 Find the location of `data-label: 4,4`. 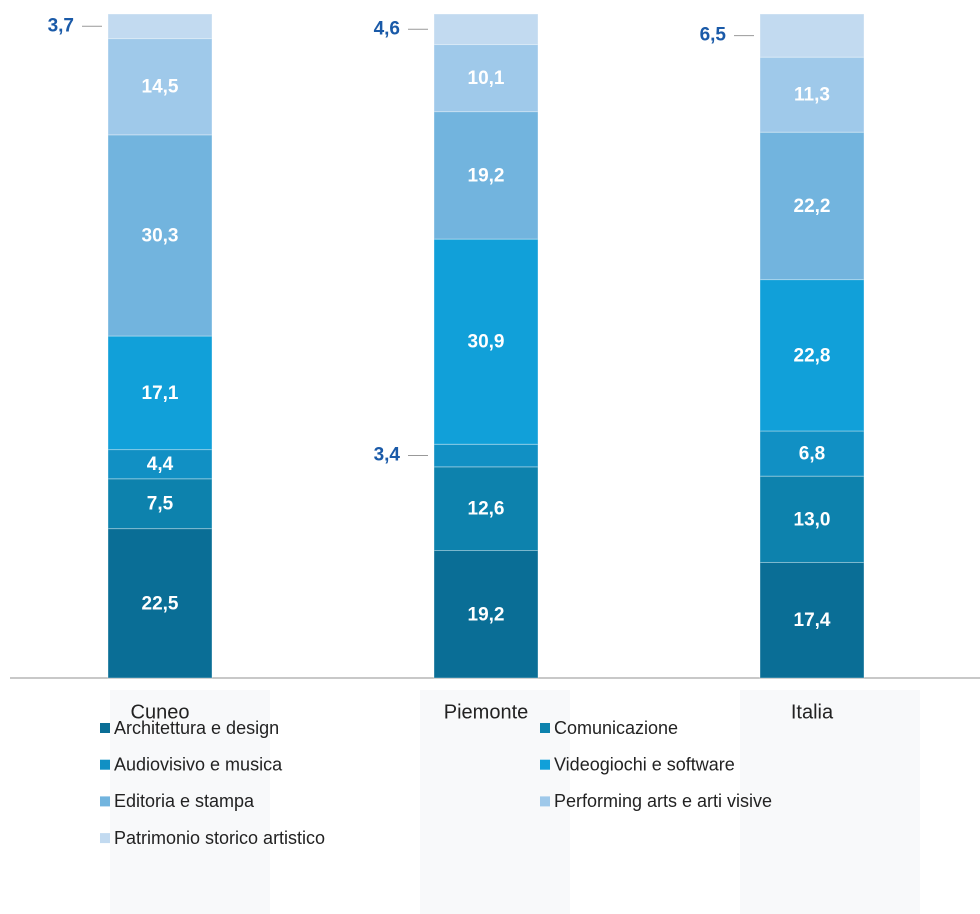

data-label: 4,4 is located at coordinates (160, 464).